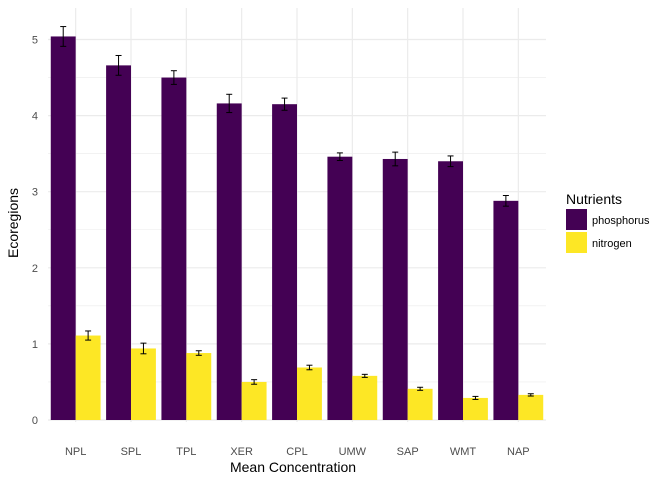 This screenshot has width=672, height=480. I want to click on bar-phosphorus-umw, so click(340, 288).